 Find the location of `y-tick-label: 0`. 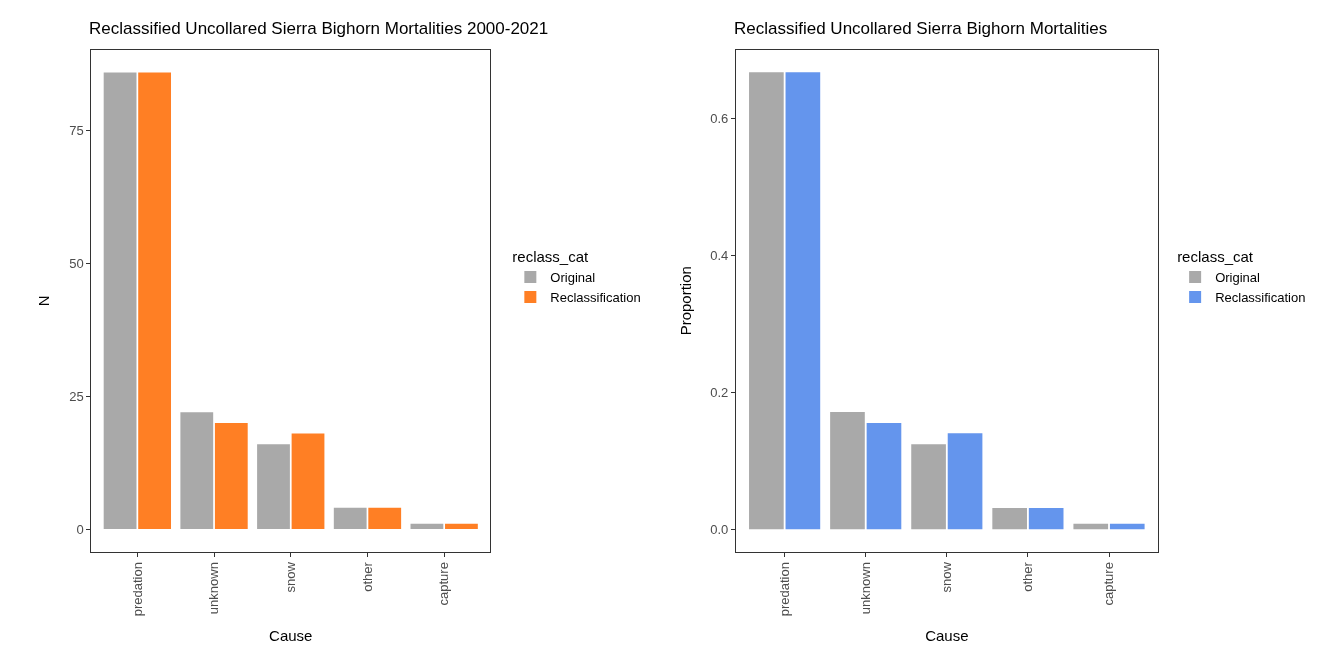

y-tick-label: 0 is located at coordinates (80, 529).